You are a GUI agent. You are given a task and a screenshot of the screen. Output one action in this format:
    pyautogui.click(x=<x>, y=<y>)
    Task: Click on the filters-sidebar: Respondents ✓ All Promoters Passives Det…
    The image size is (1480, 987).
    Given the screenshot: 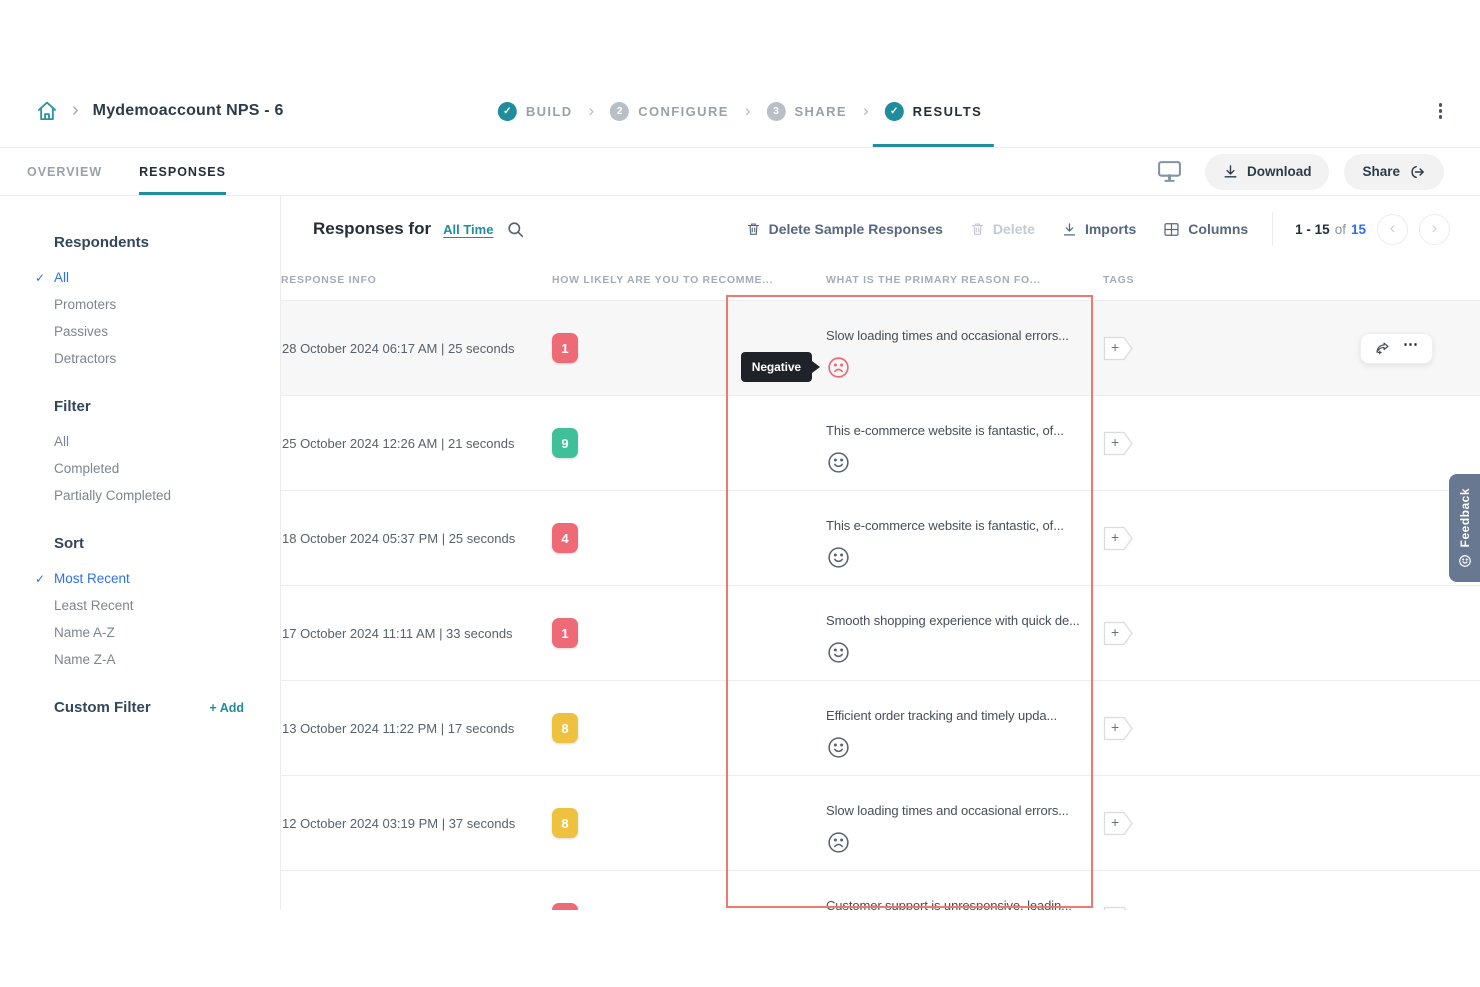 What is the action you would take?
    pyautogui.click(x=140, y=553)
    